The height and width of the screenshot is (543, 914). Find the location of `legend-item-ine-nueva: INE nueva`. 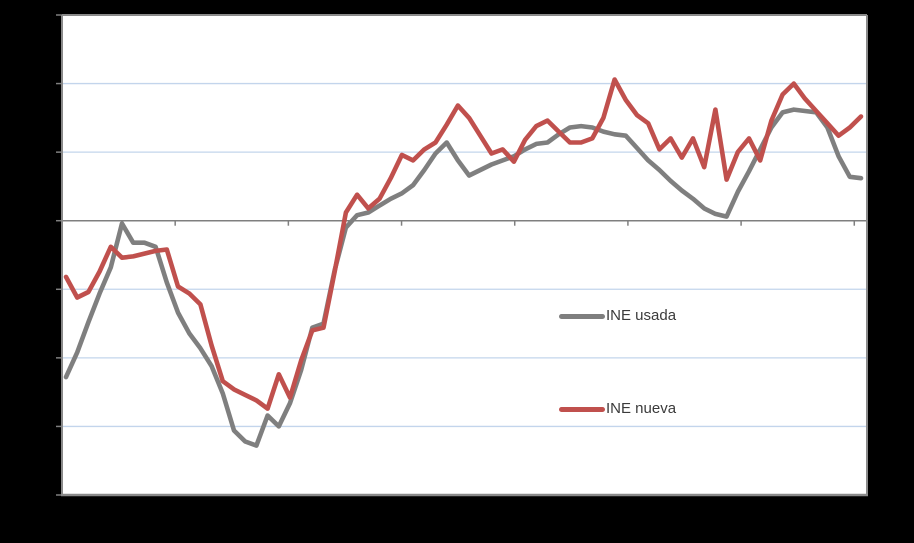

legend-item-ine-nueva: INE nueva is located at coordinates (617, 409).